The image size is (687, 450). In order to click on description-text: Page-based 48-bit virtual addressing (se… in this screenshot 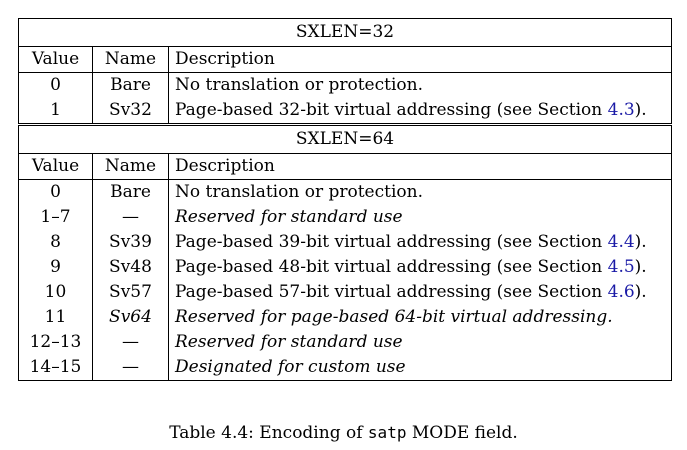, I will do `click(391, 267)`.